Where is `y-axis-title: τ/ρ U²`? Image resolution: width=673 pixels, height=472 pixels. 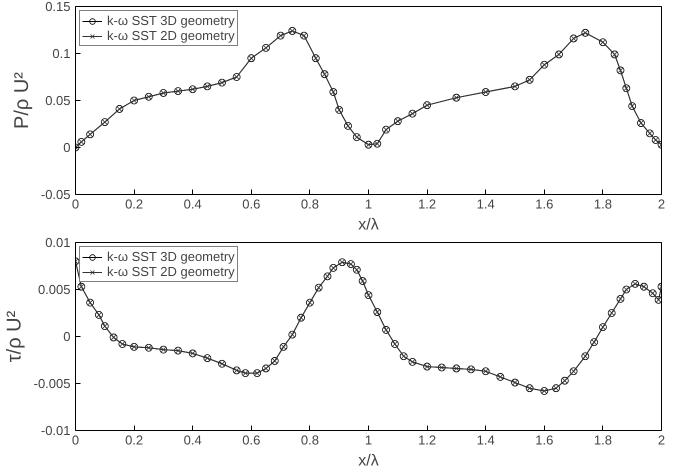
y-axis-title: τ/ρ U² is located at coordinates (15, 336).